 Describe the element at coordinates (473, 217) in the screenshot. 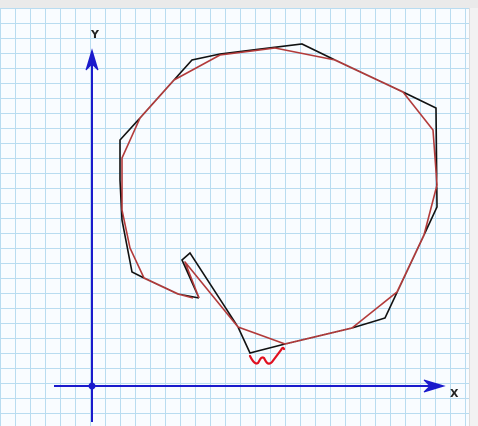

I see `vertical-scrollbar` at that location.